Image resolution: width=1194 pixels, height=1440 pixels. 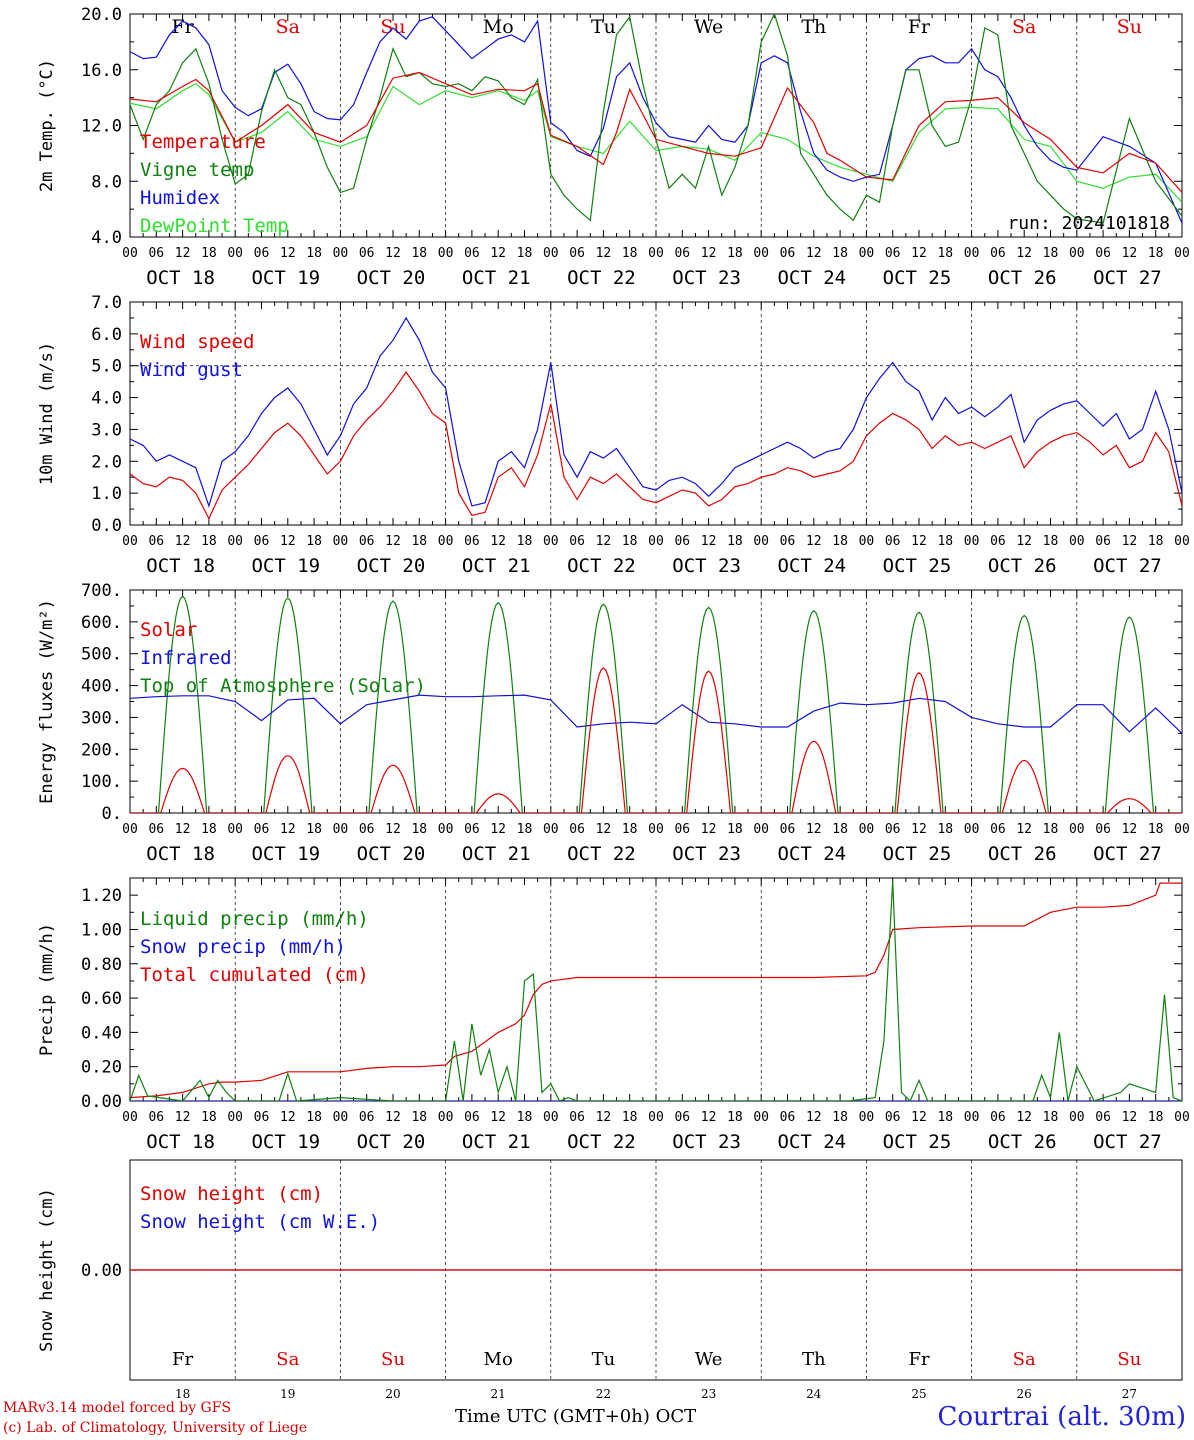 I want to click on y-tick-label: 0.00, so click(x=101, y=1271).